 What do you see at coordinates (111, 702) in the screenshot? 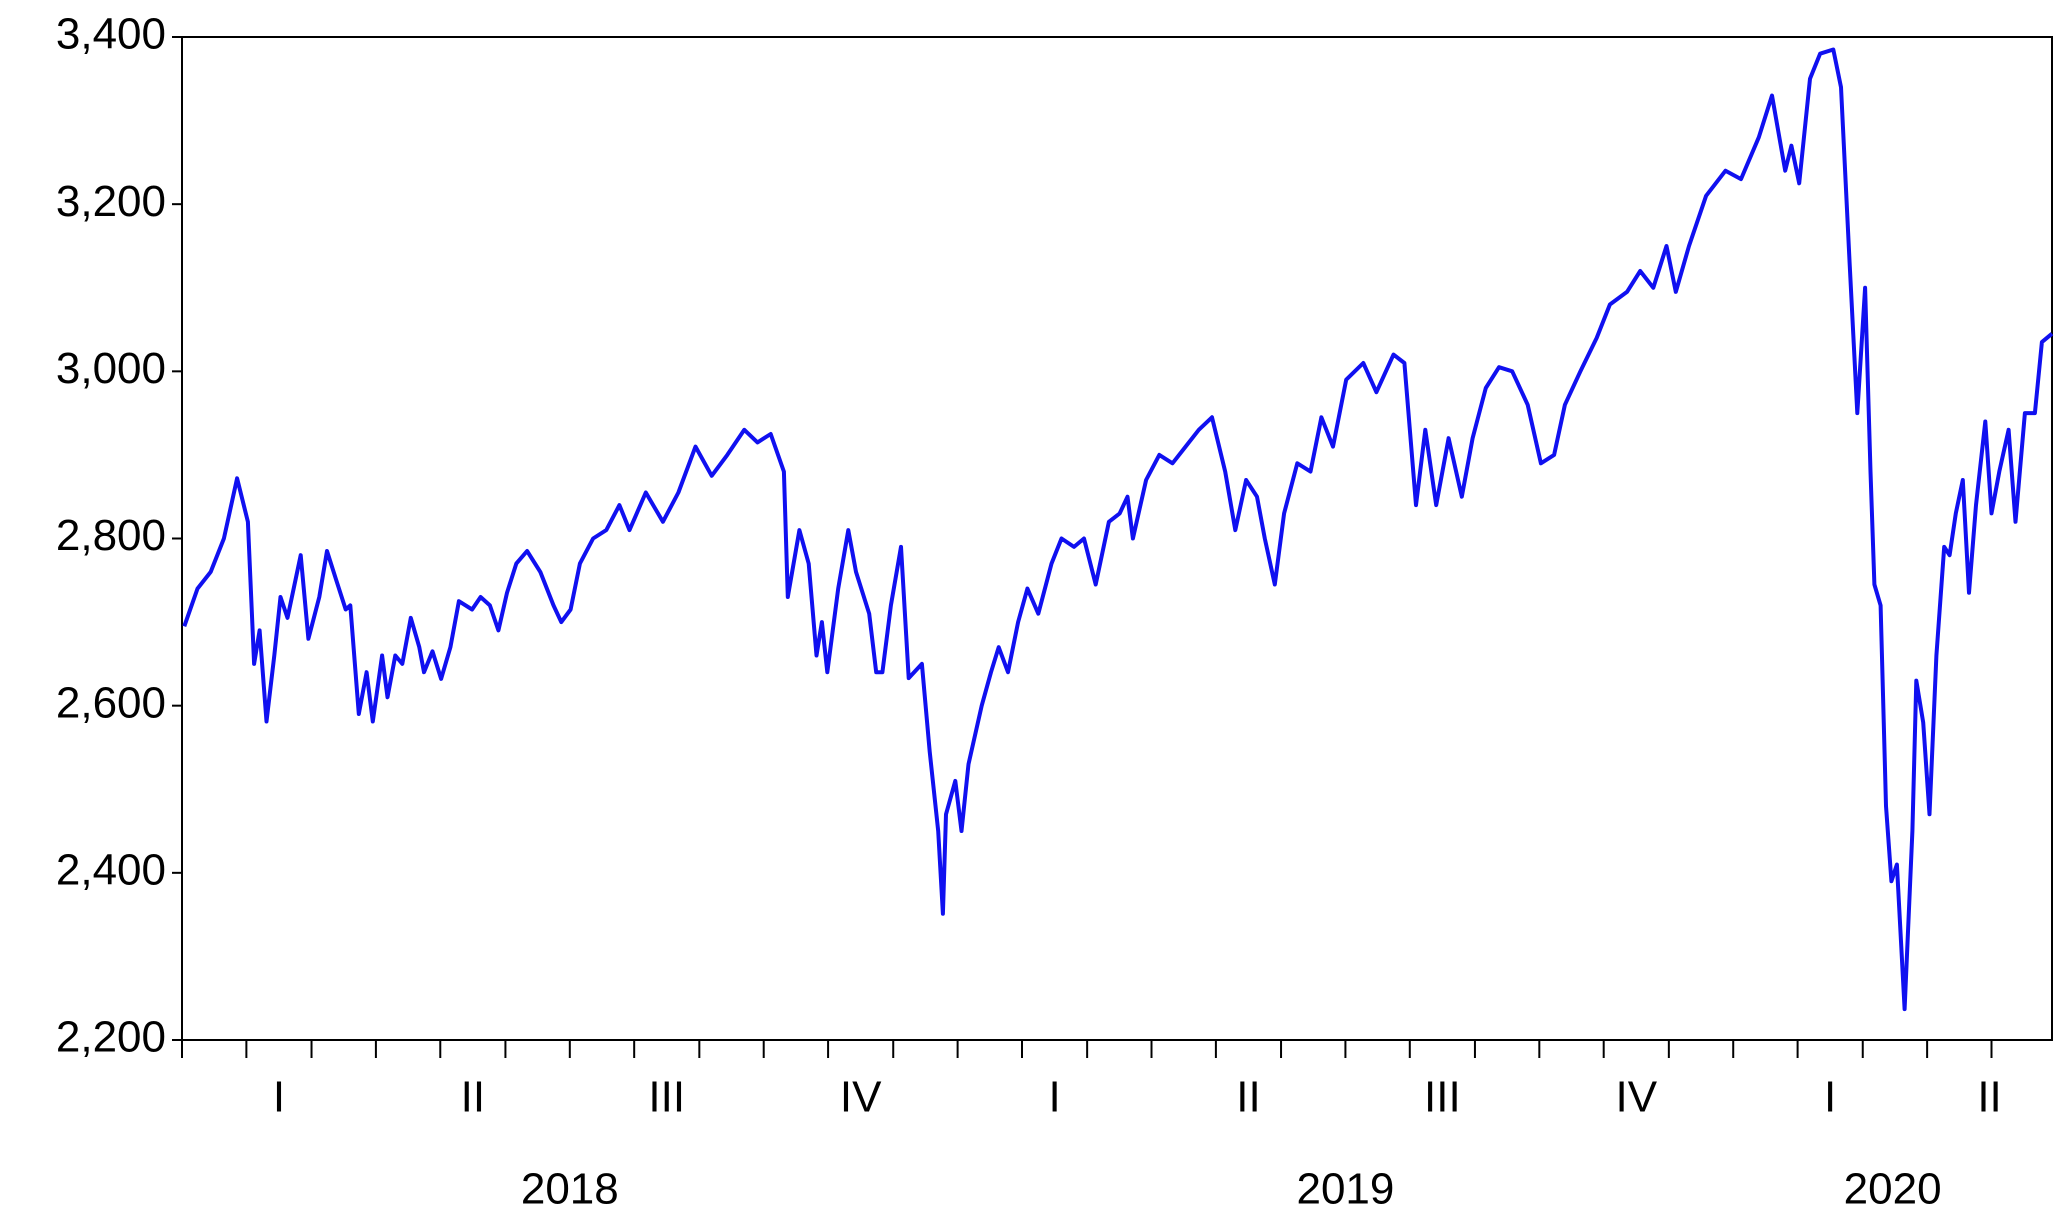
I see `y-tick-label: 2,600` at bounding box center [111, 702].